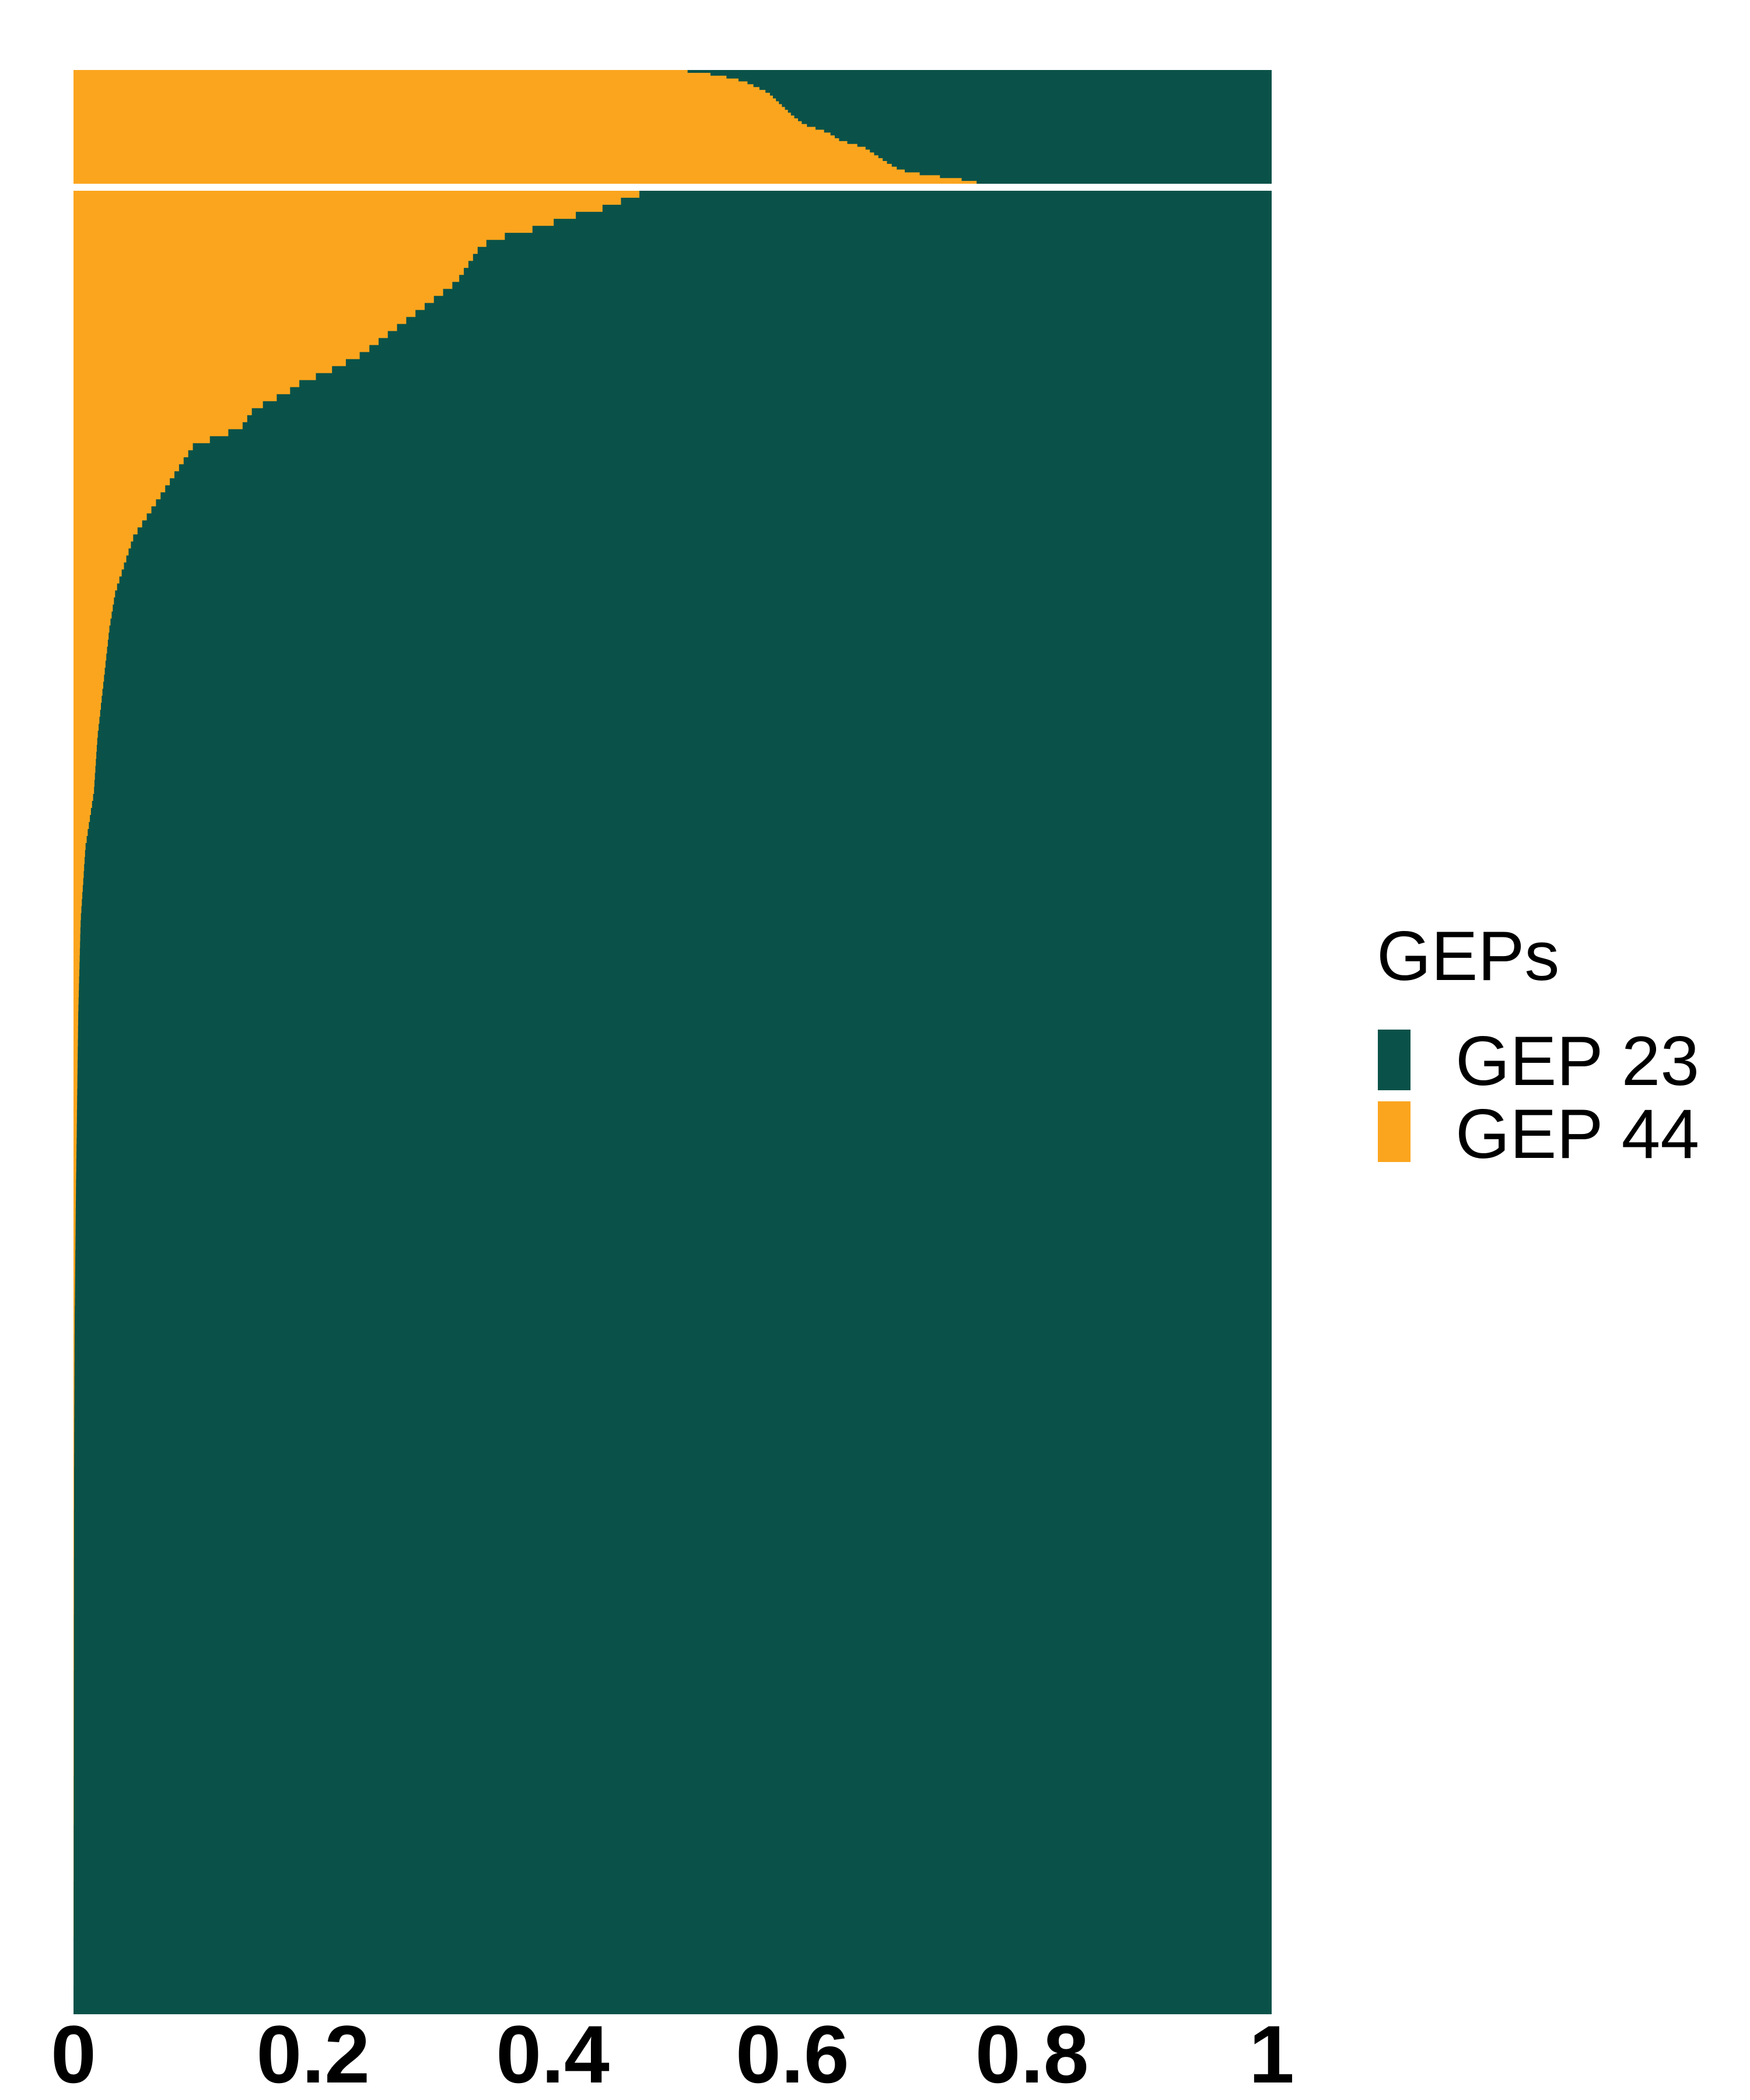  I want to click on x-tick-label: 1, so click(1272, 2054).